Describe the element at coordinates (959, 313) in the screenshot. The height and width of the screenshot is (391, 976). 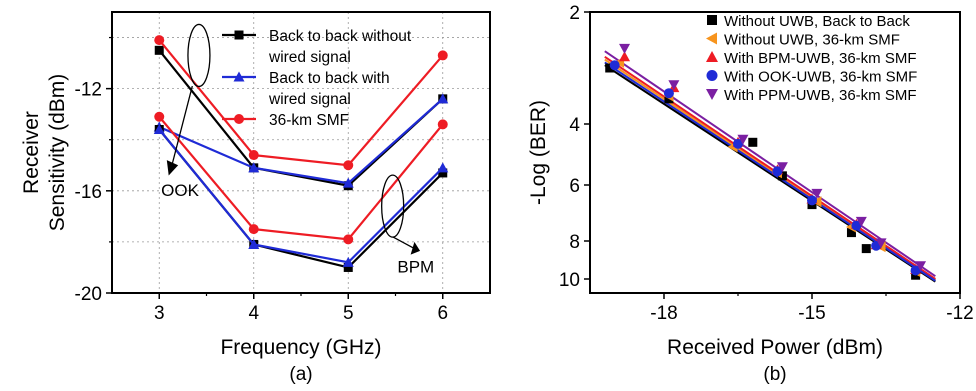
I see `x-tick-label: -12` at that location.